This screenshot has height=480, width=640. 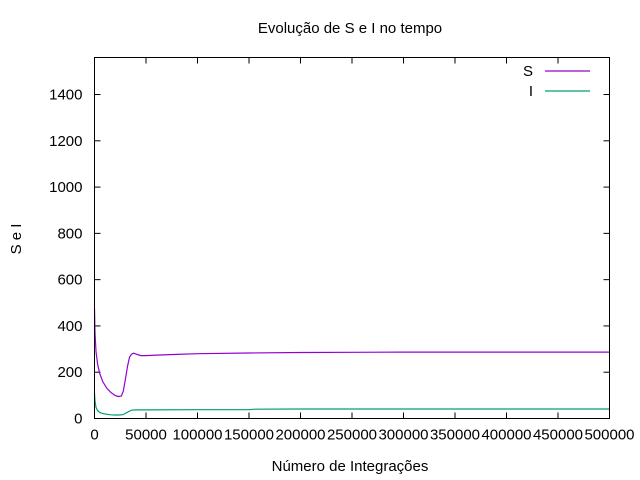 What do you see at coordinates (65, 141) in the screenshot?
I see `y-tick-label: 1200` at bounding box center [65, 141].